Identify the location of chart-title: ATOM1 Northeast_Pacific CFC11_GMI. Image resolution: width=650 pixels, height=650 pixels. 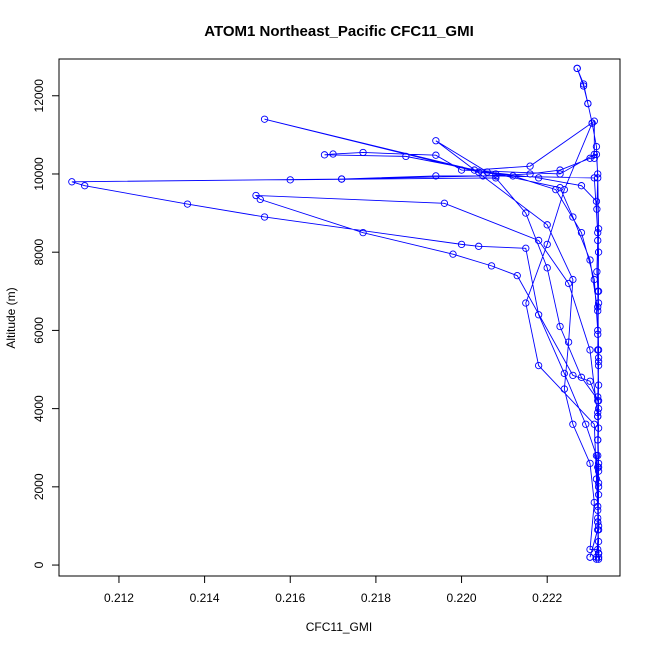
(339, 31).